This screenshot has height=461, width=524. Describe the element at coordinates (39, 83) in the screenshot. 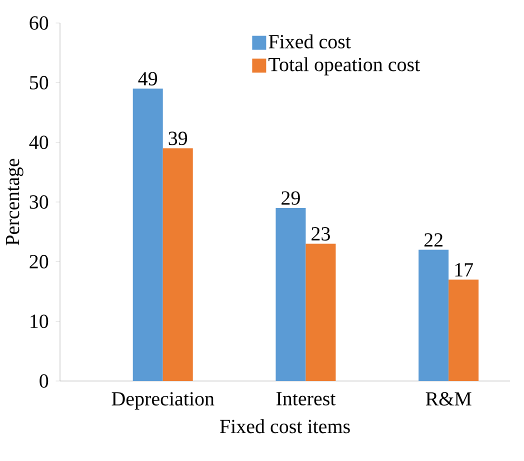

I see `y-tick-label: 50` at that location.